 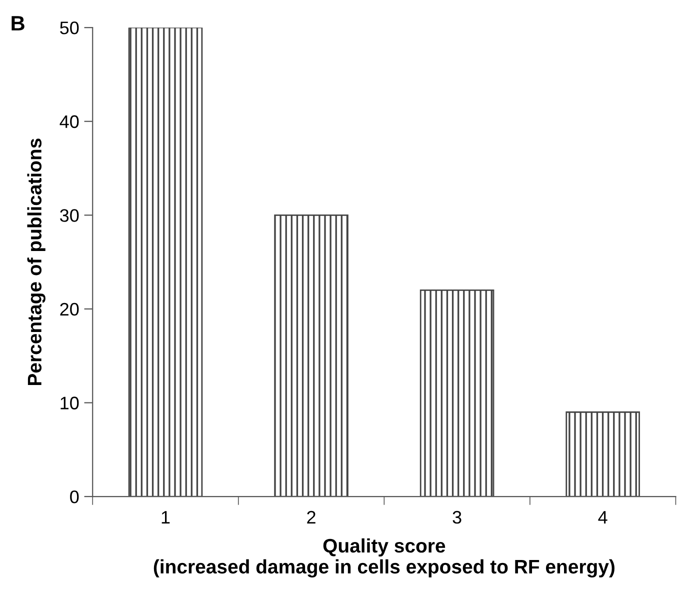 What do you see at coordinates (457, 517) in the screenshot?
I see `x-tick-label: 3` at bounding box center [457, 517].